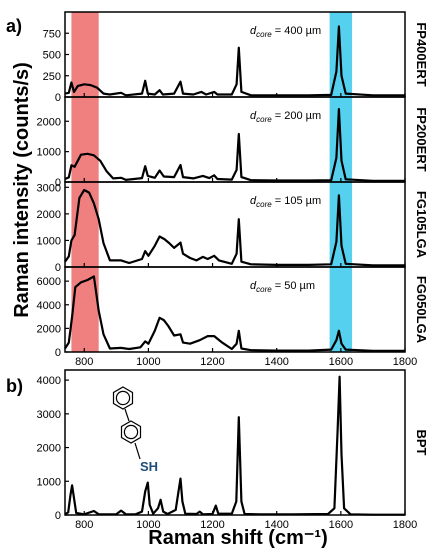 The height and width of the screenshot is (550, 433). I want to click on panel-a-label: a), so click(14, 26).